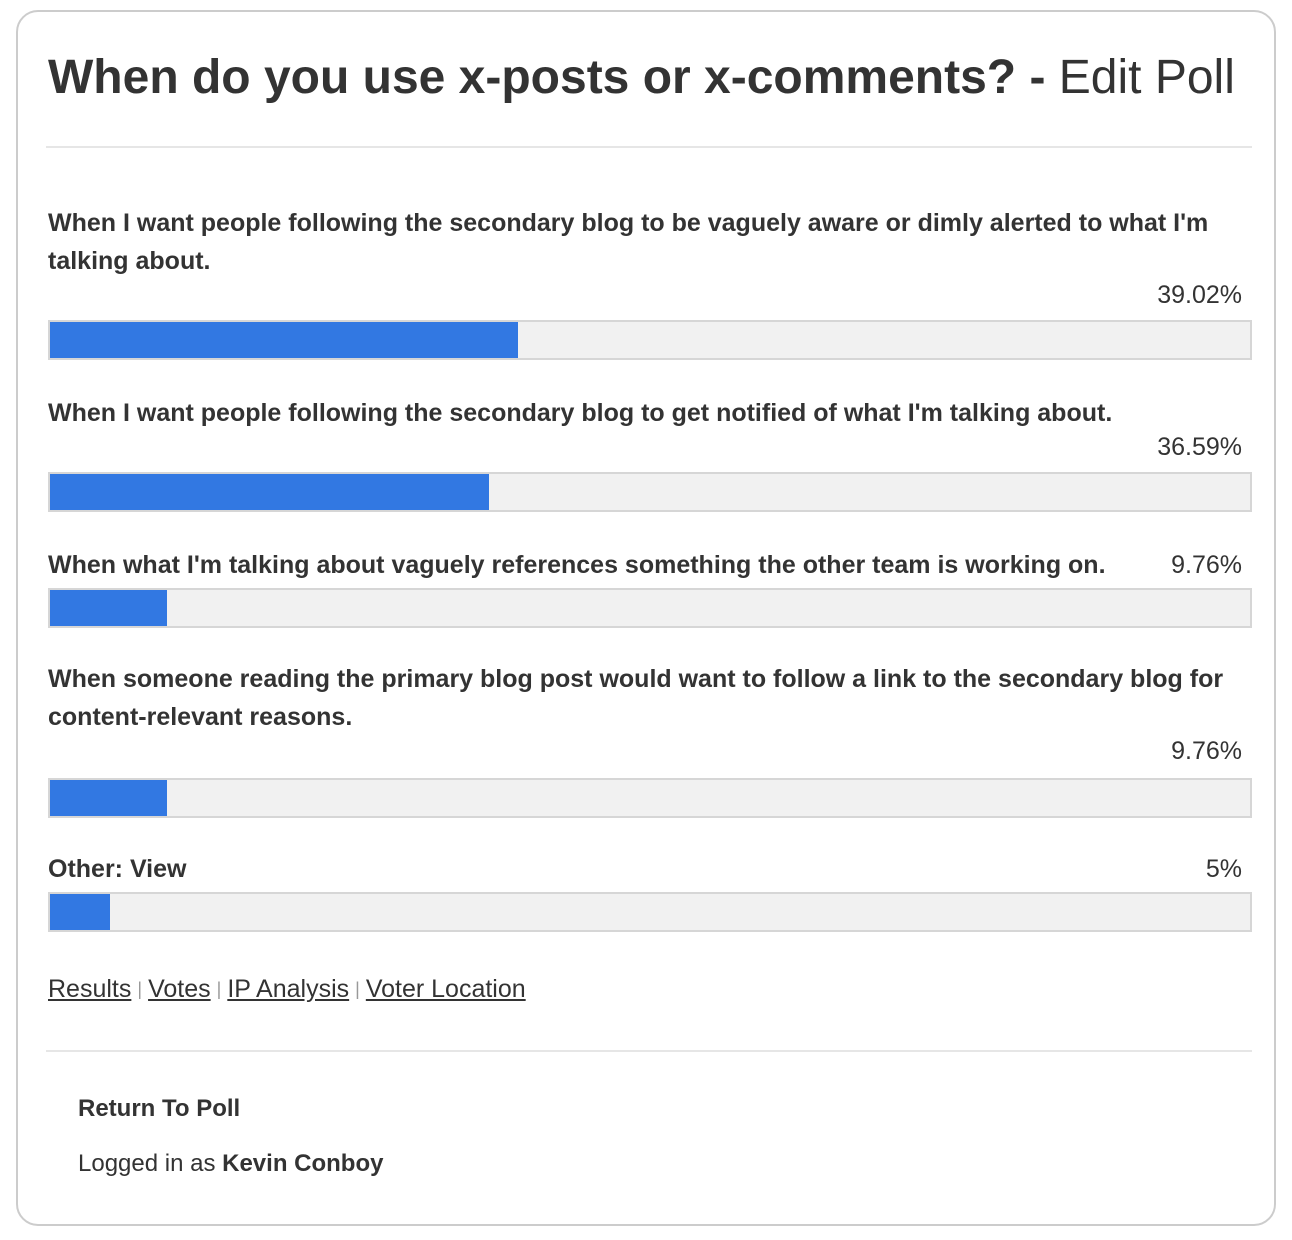 The width and height of the screenshot is (1292, 1240). Describe the element at coordinates (179, 989) in the screenshot. I see `votes-link: Votes` at that location.